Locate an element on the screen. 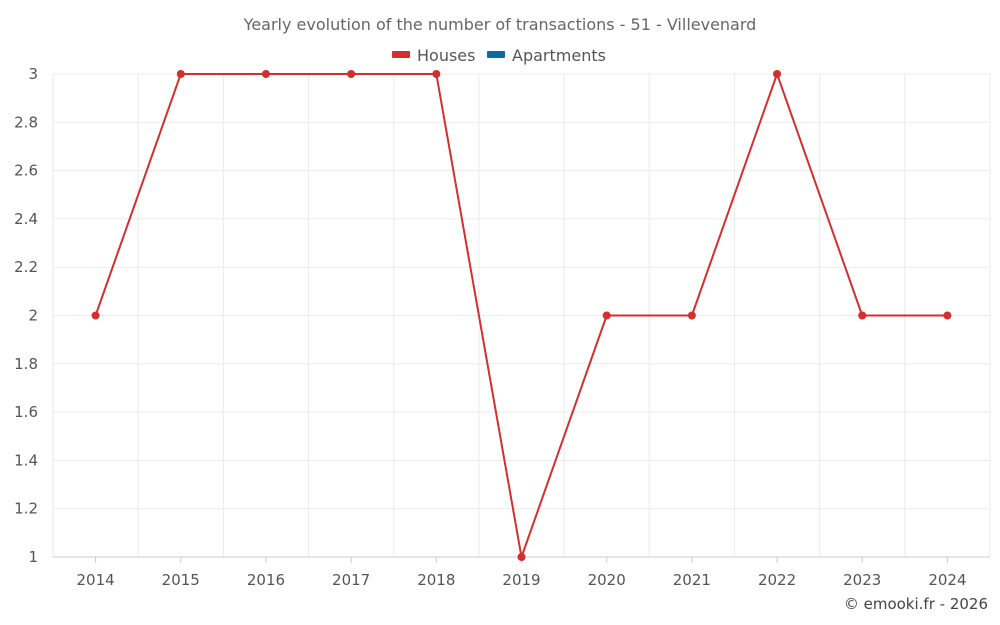 This screenshot has width=1000, height=625. y-tick-label: 2.6 is located at coordinates (26, 171).